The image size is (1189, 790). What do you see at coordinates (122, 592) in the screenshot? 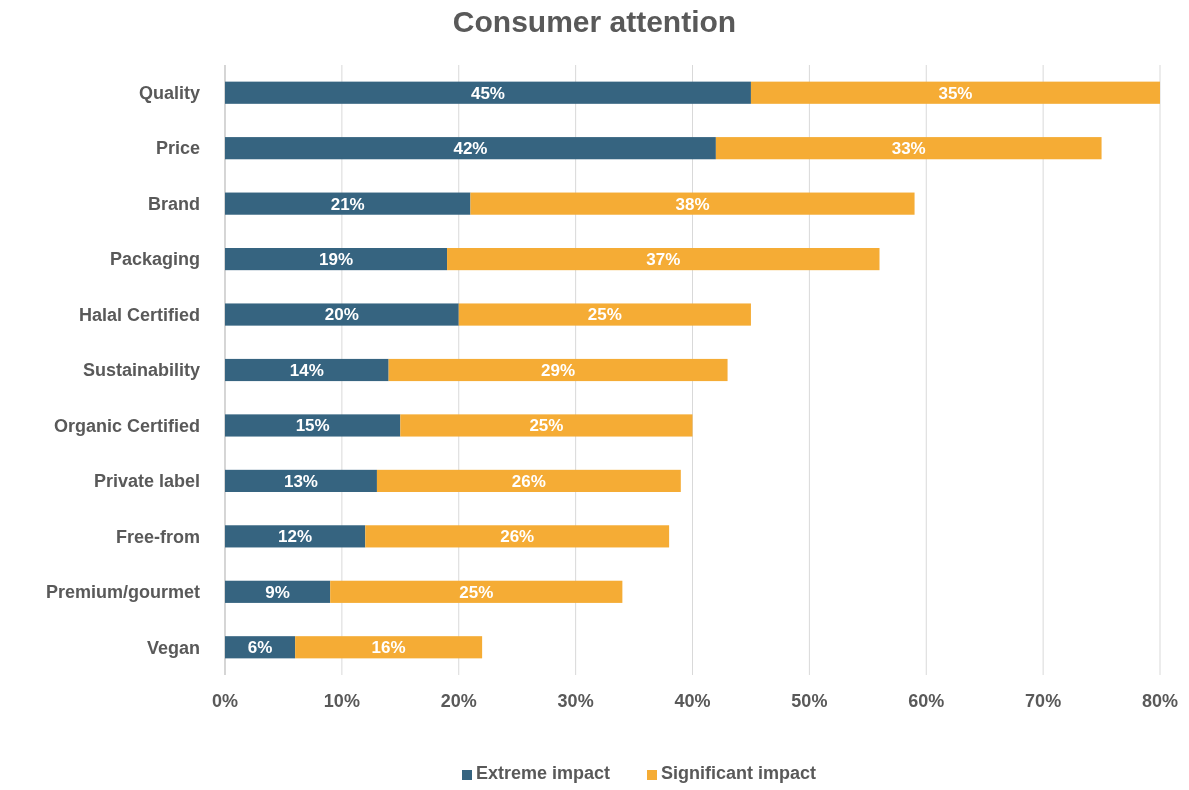
I see `y-tick-label: Premium/gourmet` at bounding box center [122, 592].